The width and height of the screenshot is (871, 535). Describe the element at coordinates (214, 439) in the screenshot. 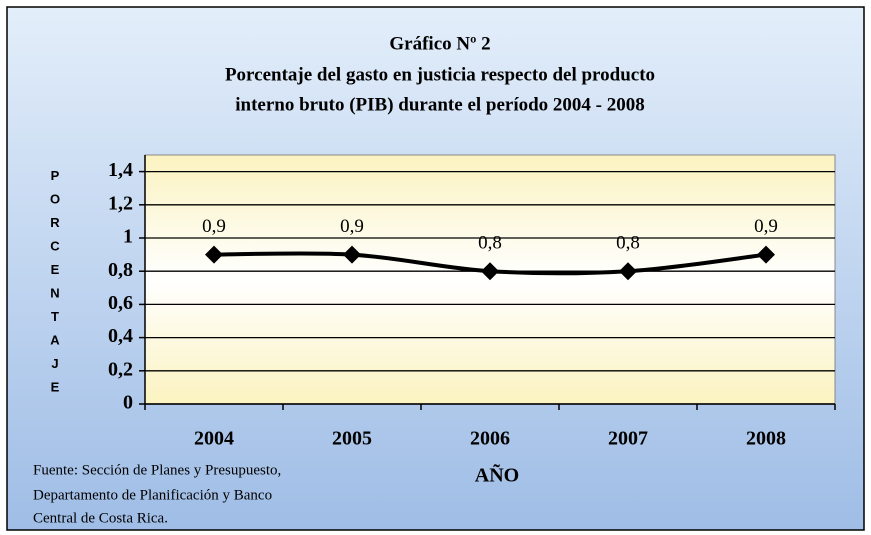

I see `x-tick-label: 2004` at that location.